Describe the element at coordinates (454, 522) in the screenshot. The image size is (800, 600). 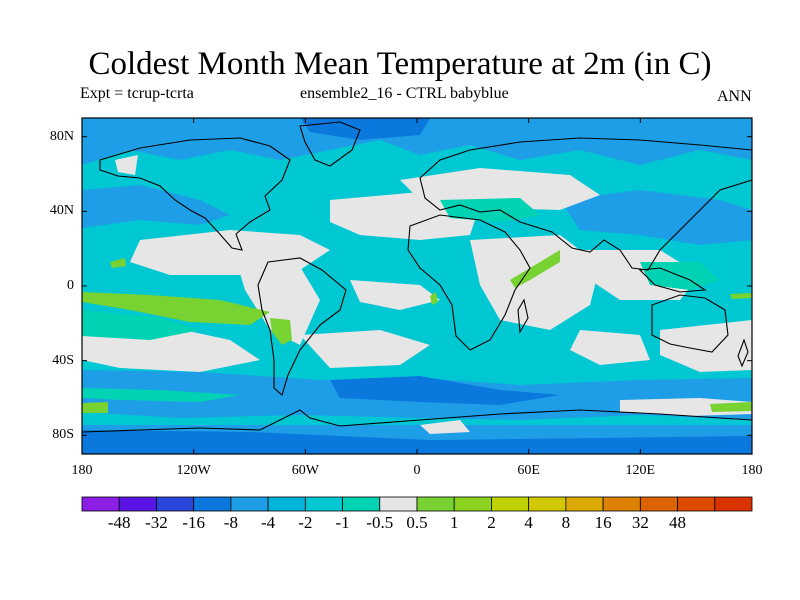
I see `colorbar-label: 1` at that location.